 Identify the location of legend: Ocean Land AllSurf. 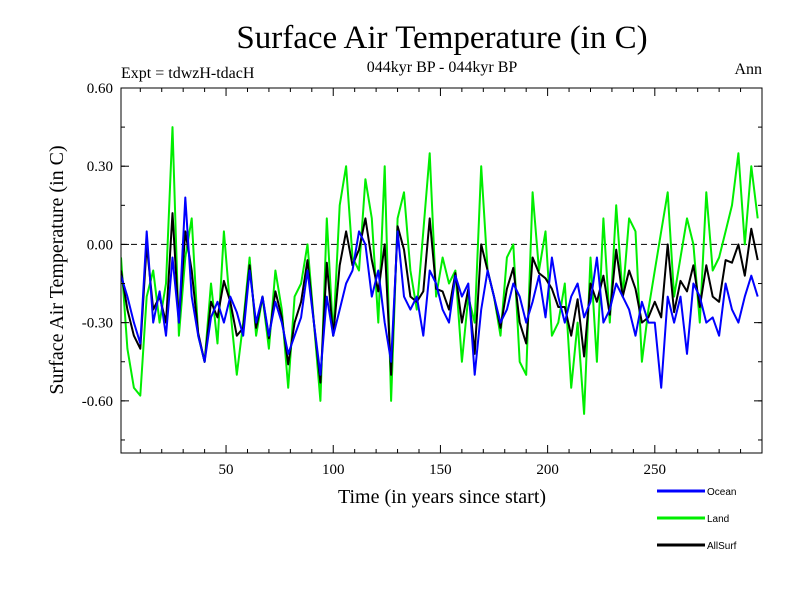
(697, 519).